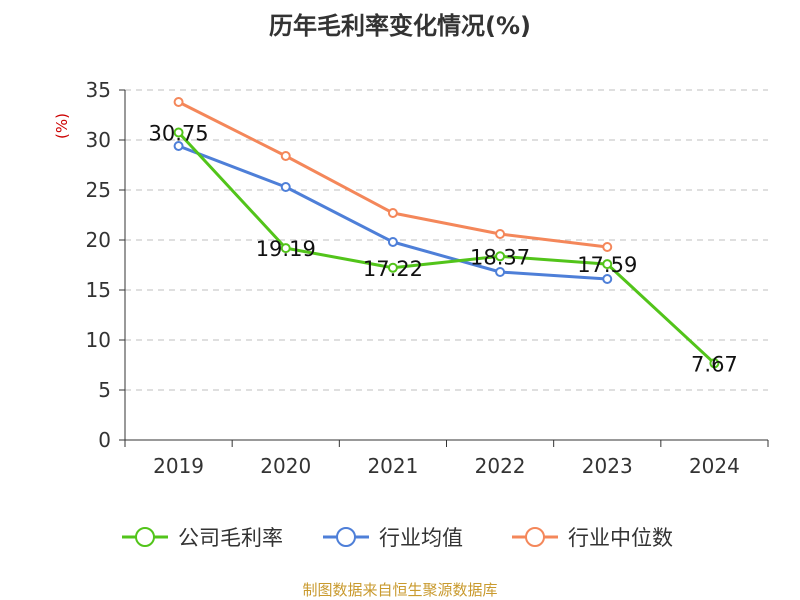  What do you see at coordinates (392, 466) in the screenshot?
I see `x-tick-label: 2021` at bounding box center [392, 466].